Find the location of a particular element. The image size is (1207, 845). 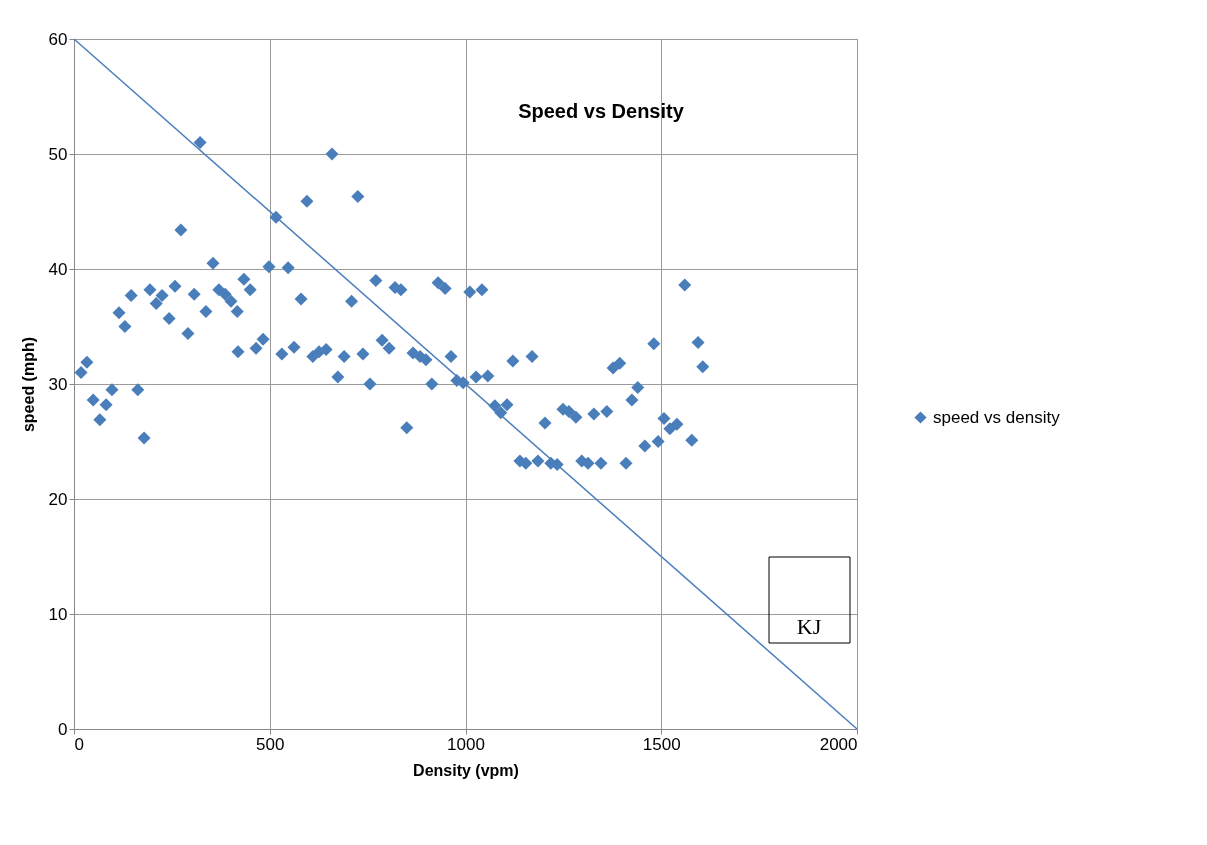

y-tick-label: 10 is located at coordinates (58, 614).